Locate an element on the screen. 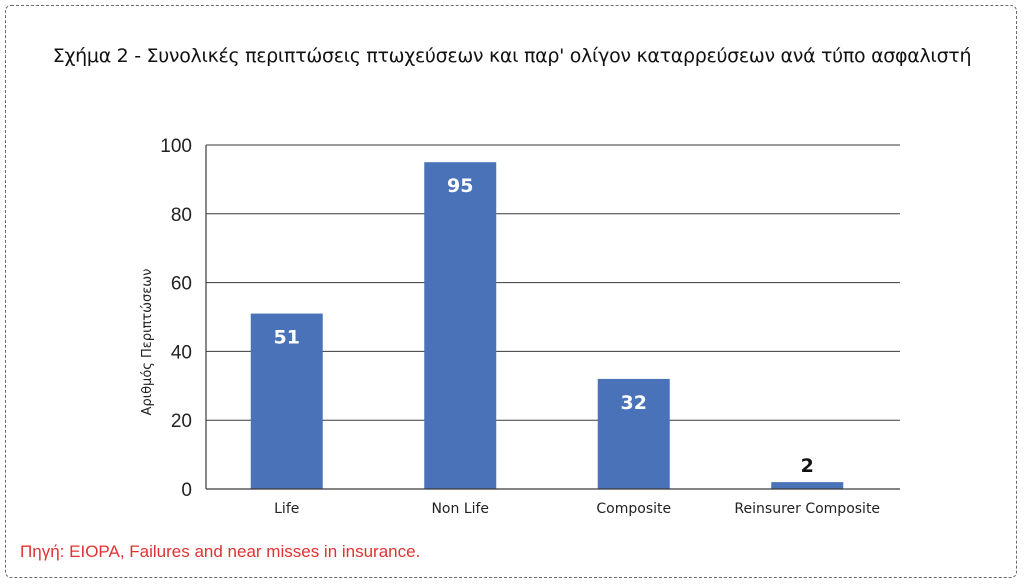 The height and width of the screenshot is (585, 1024). y-tick-label: 0 is located at coordinates (186, 490).